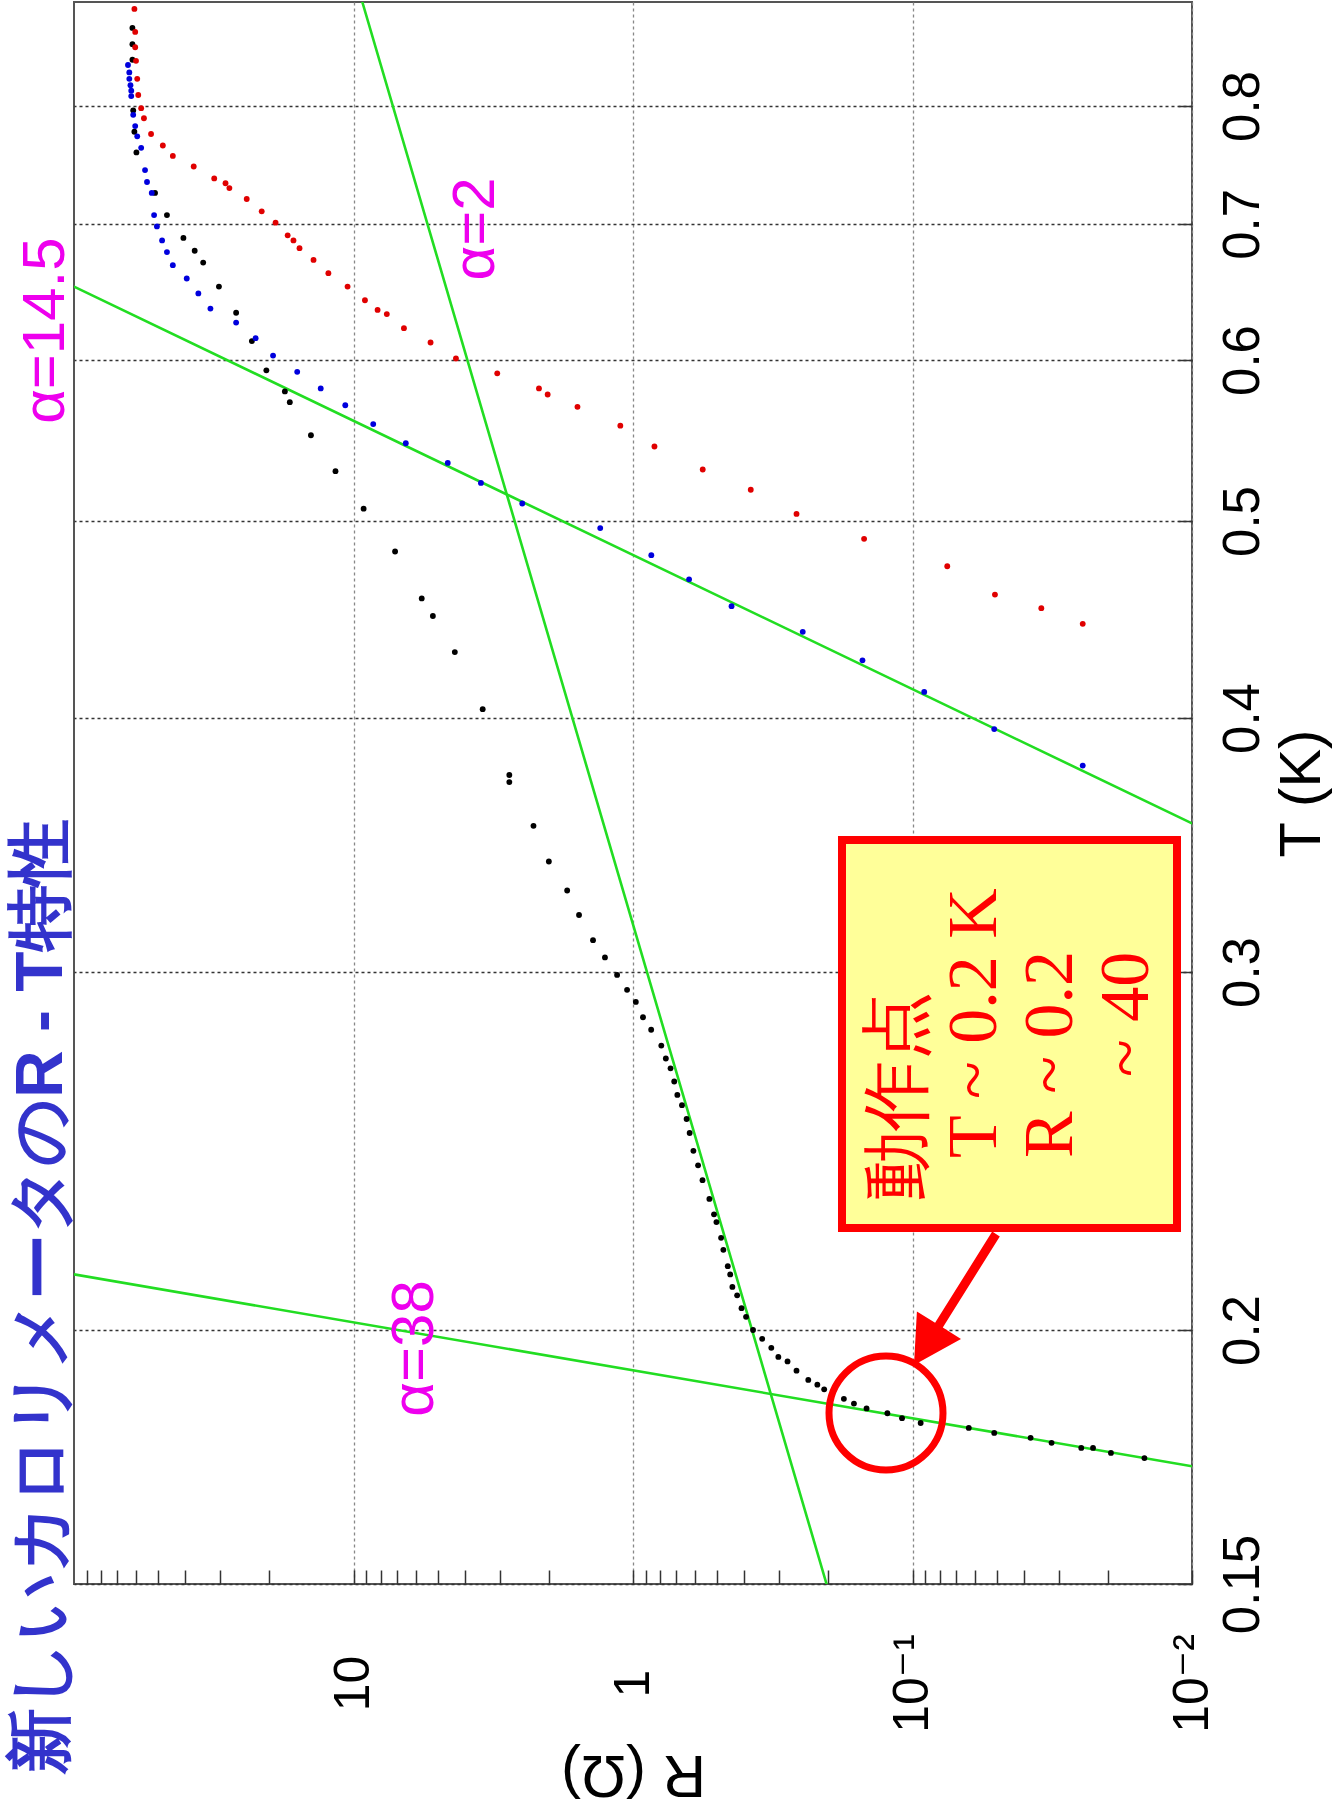 The height and width of the screenshot is (1820, 1336). What do you see at coordinates (1241, 1330) in the screenshot?
I see `y-tick-label: 0.2` at bounding box center [1241, 1330].